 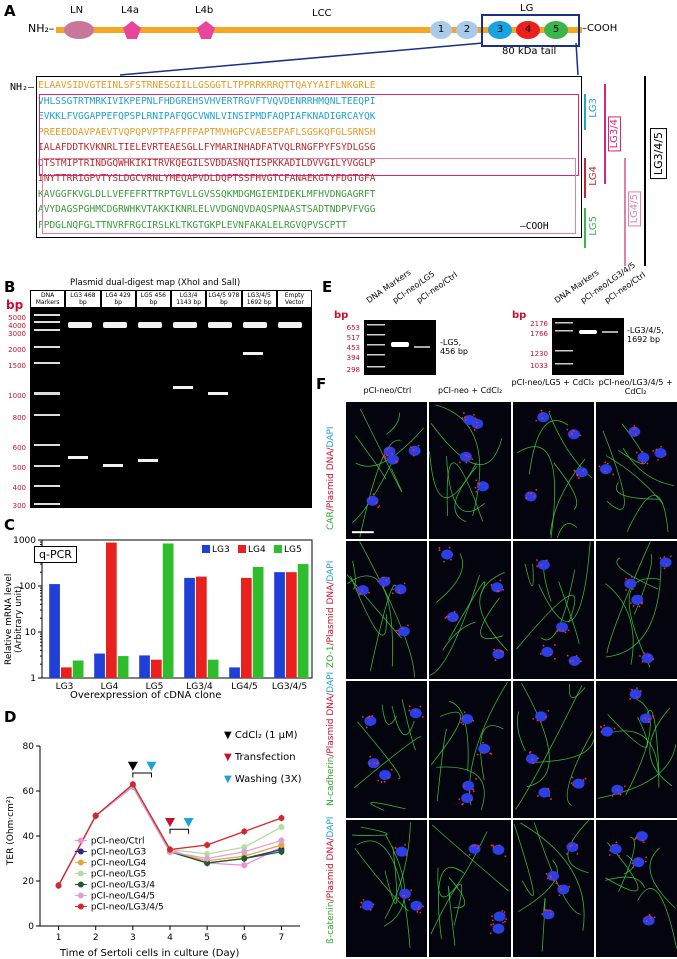 I want to click on bracket-lg345: LG3/4/5, so click(x=658, y=154).